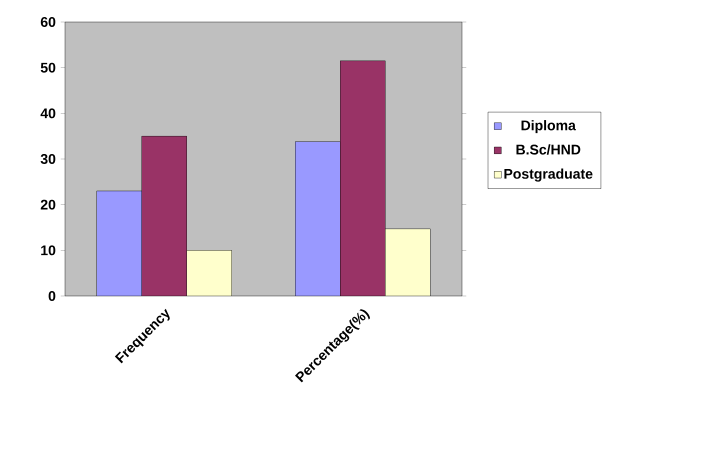  Describe the element at coordinates (48, 250) in the screenshot. I see `y-tick-label: 10` at that location.